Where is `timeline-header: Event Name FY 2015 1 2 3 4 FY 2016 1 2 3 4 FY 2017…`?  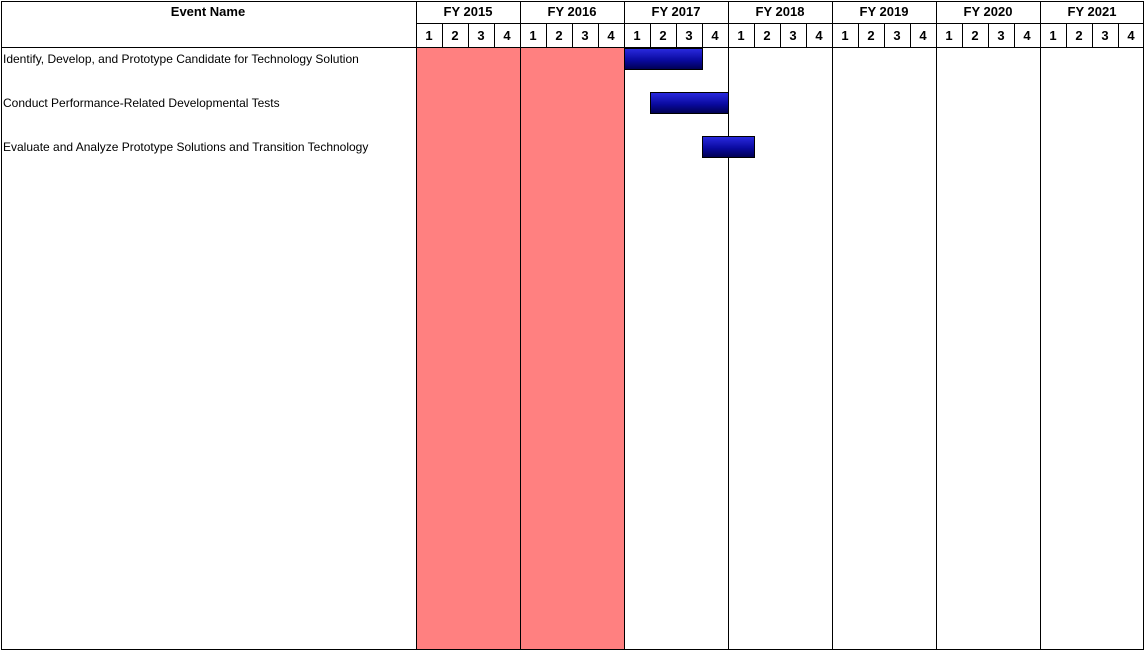
timeline-header: Event Name FY 2015 1 2 3 4 FY 2016 1 2 3 4 FY 2017… is located at coordinates (653, 23).